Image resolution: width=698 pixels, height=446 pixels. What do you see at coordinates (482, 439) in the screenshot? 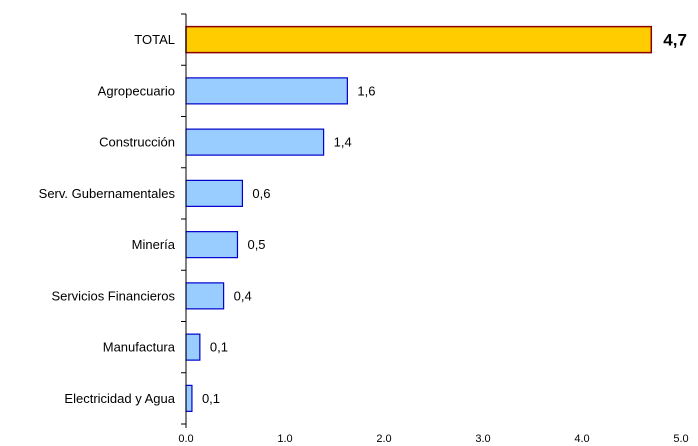
I see `x-tick-label: 3.0` at bounding box center [482, 439].